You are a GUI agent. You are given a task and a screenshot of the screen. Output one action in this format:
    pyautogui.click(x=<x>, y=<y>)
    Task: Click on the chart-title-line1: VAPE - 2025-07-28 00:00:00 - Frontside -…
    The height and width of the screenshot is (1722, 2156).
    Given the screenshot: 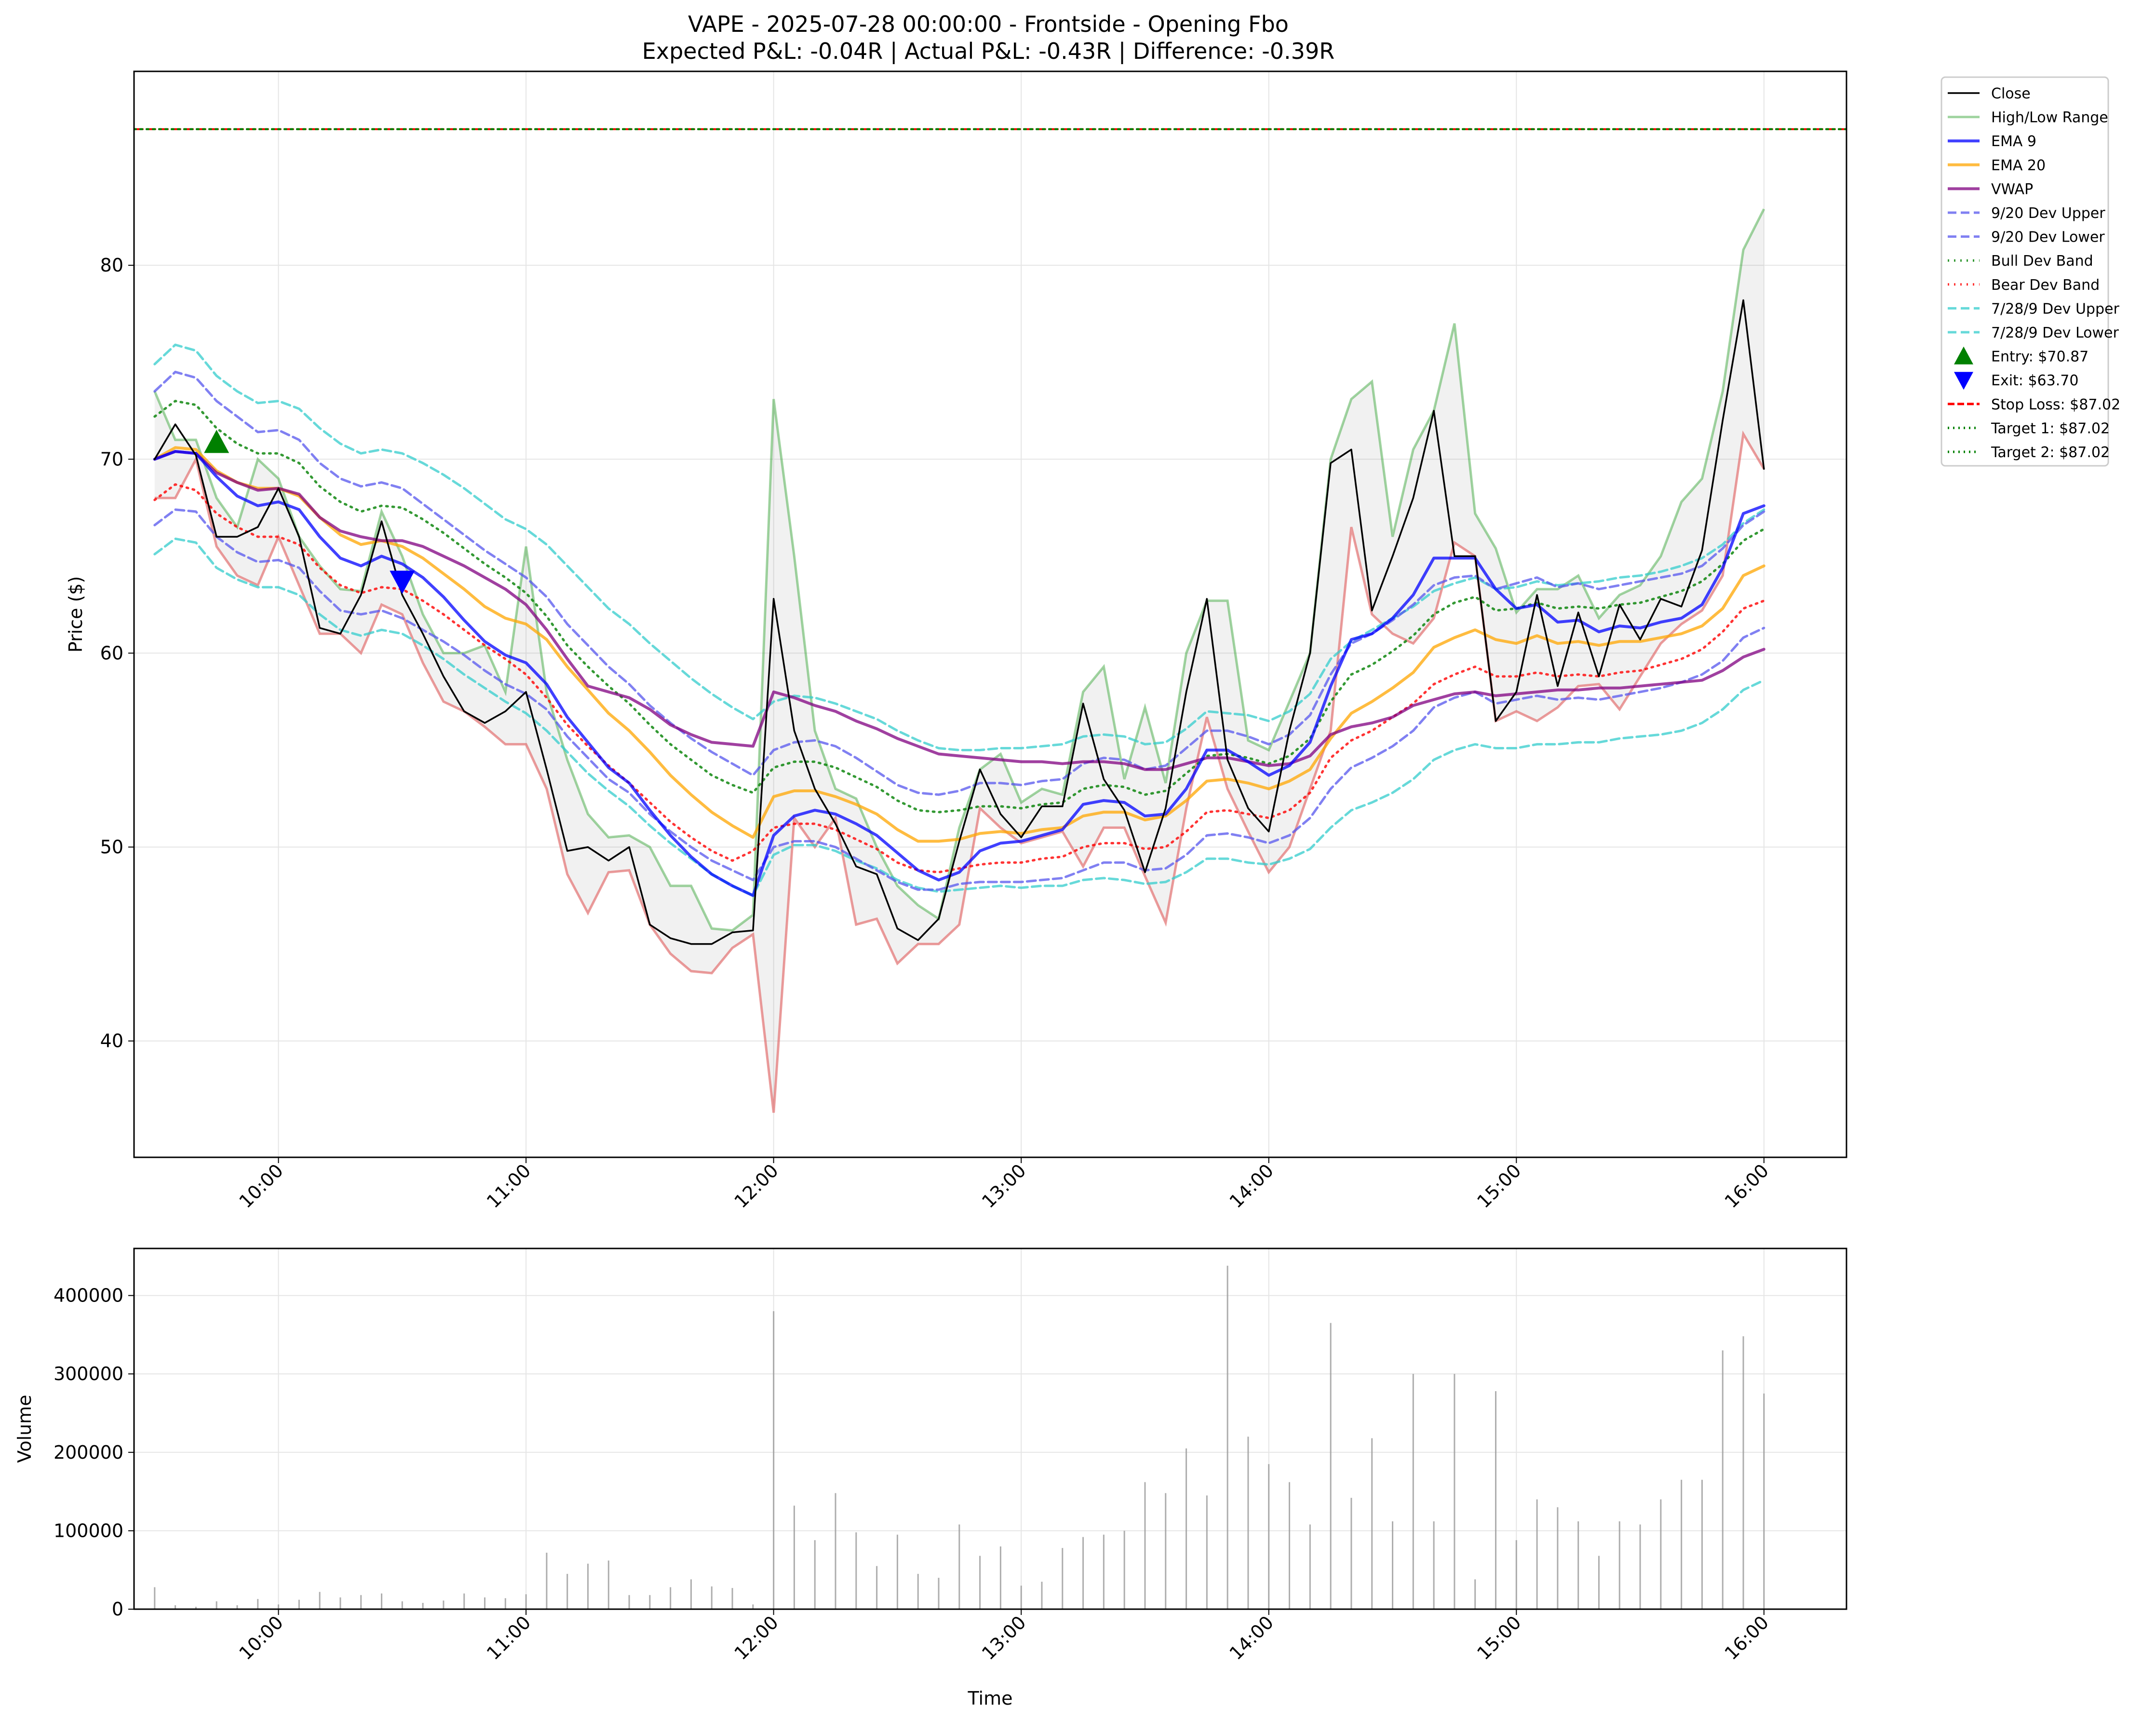 What is the action you would take?
    pyautogui.click(x=988, y=24)
    